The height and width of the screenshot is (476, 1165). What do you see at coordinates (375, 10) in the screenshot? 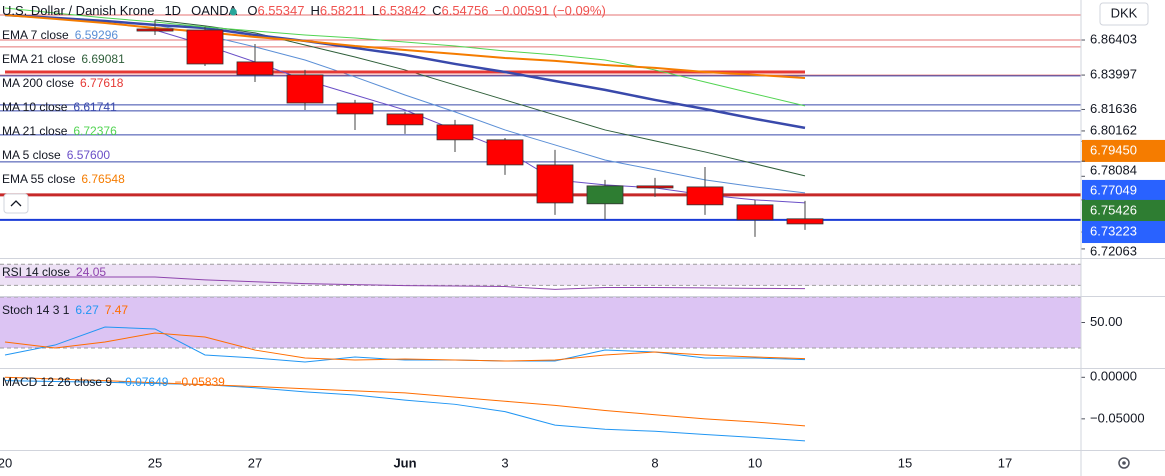
I see `ohlc-label: L` at bounding box center [375, 10].